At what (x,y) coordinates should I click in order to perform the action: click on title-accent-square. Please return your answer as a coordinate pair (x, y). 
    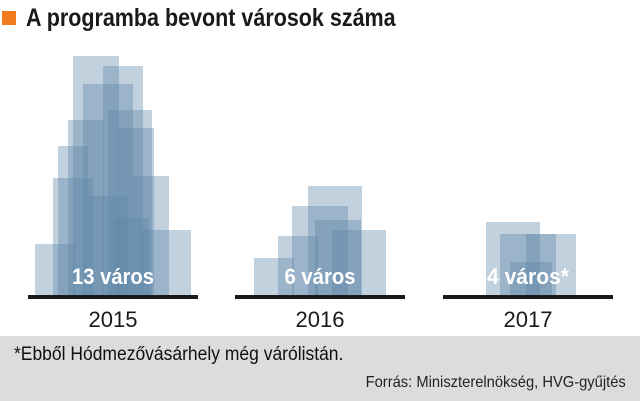
    Looking at the image, I should click on (9, 18).